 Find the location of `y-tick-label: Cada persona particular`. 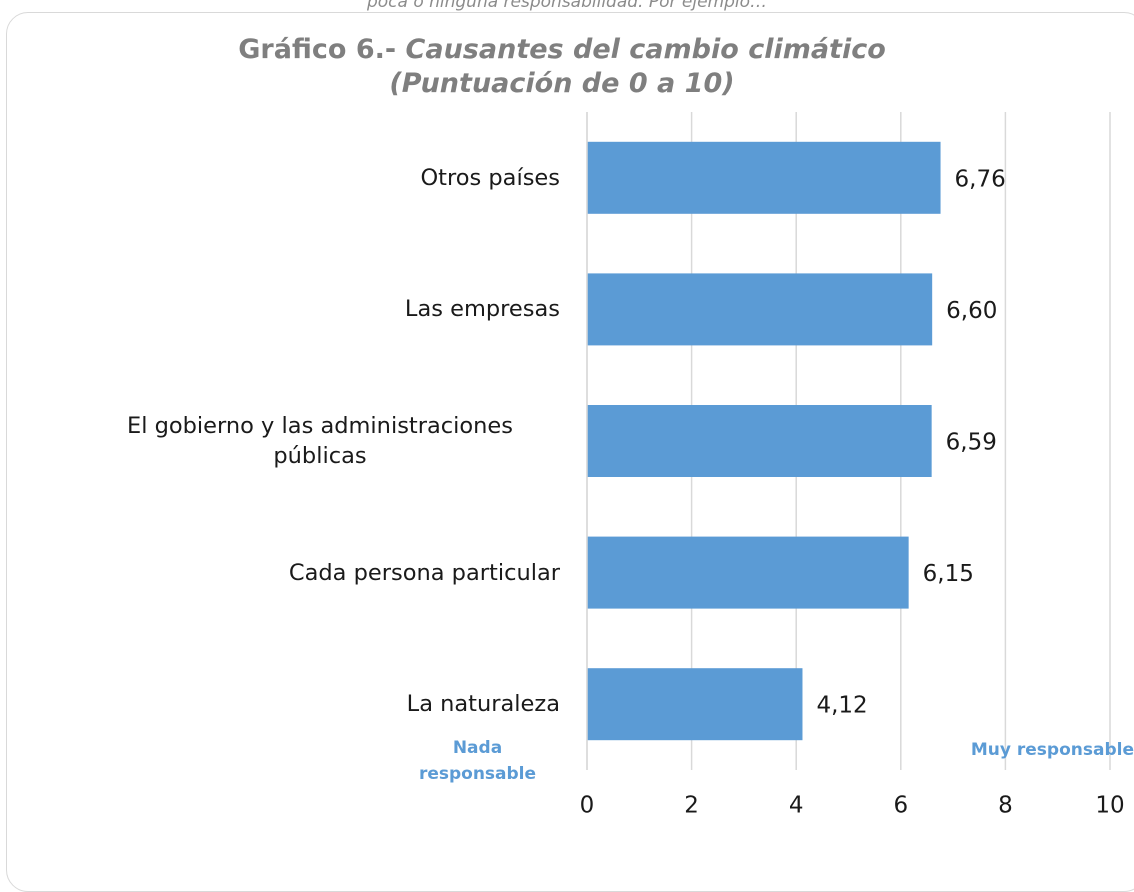

y-tick-label: Cada persona particular is located at coordinates (320, 573).